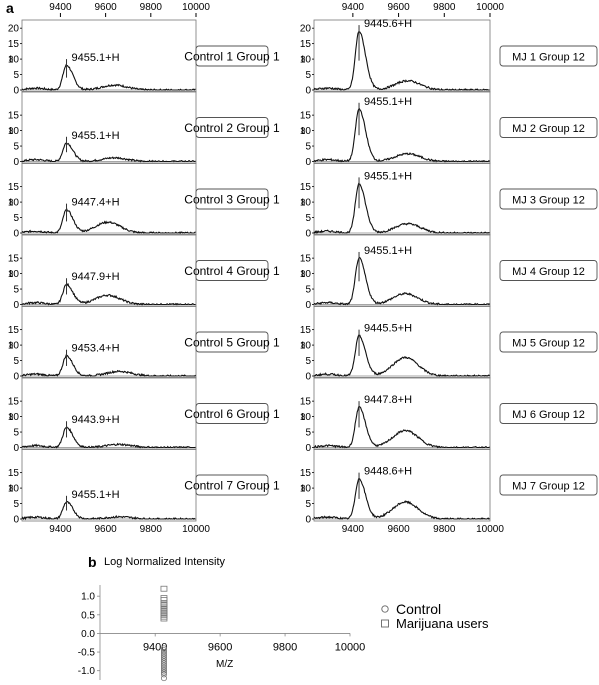  What do you see at coordinates (285, 647) in the screenshot?
I see `x-tick-label: 9800` at bounding box center [285, 647].